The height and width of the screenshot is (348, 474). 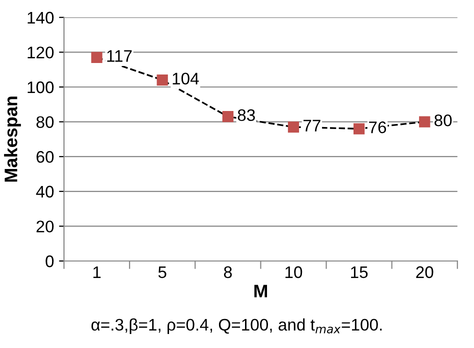 I want to click on x-tick-label: 1, so click(x=97, y=272).